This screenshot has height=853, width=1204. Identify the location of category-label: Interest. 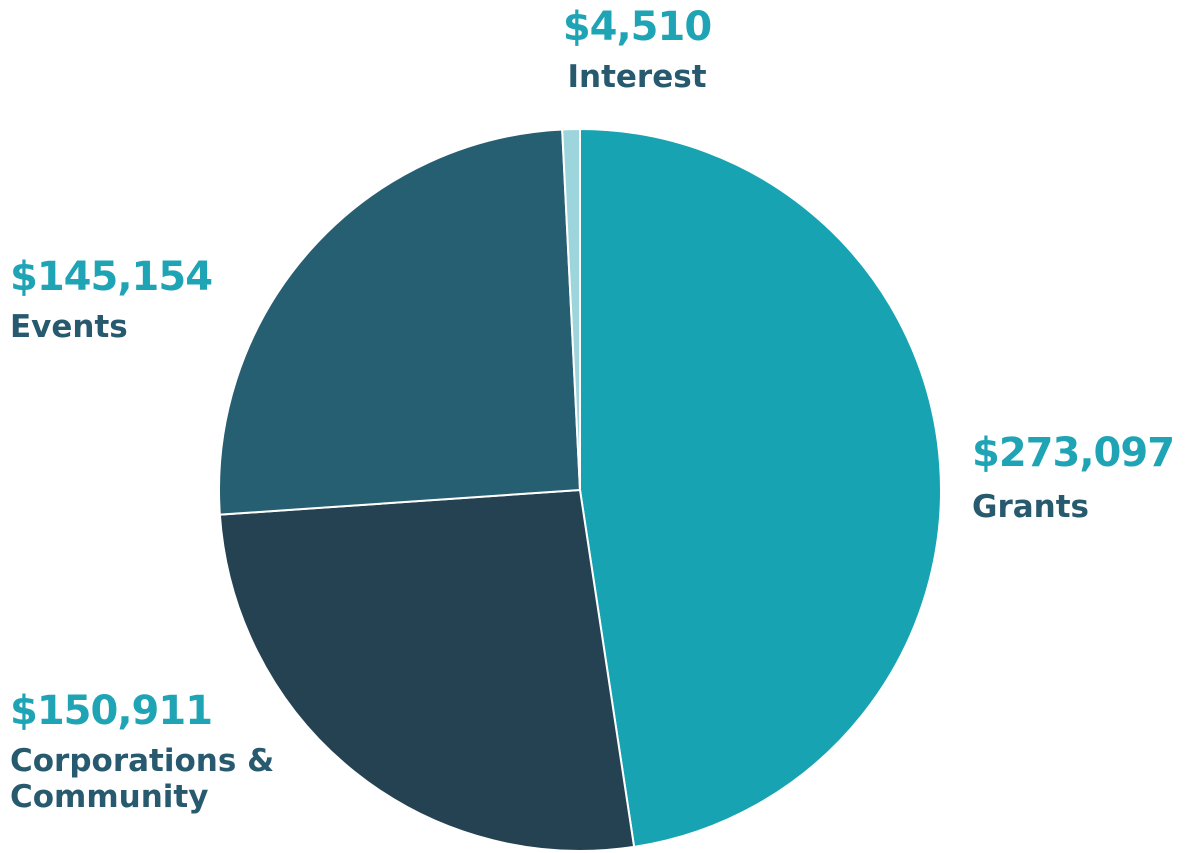
(637, 77).